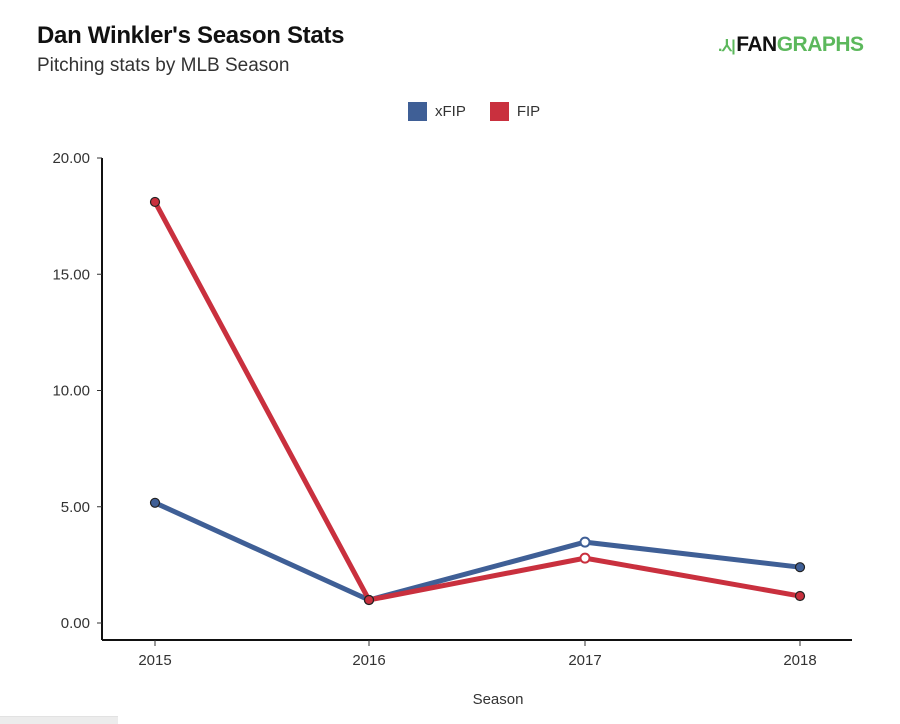  I want to click on batter-icon: .⅄|, so click(727, 46).